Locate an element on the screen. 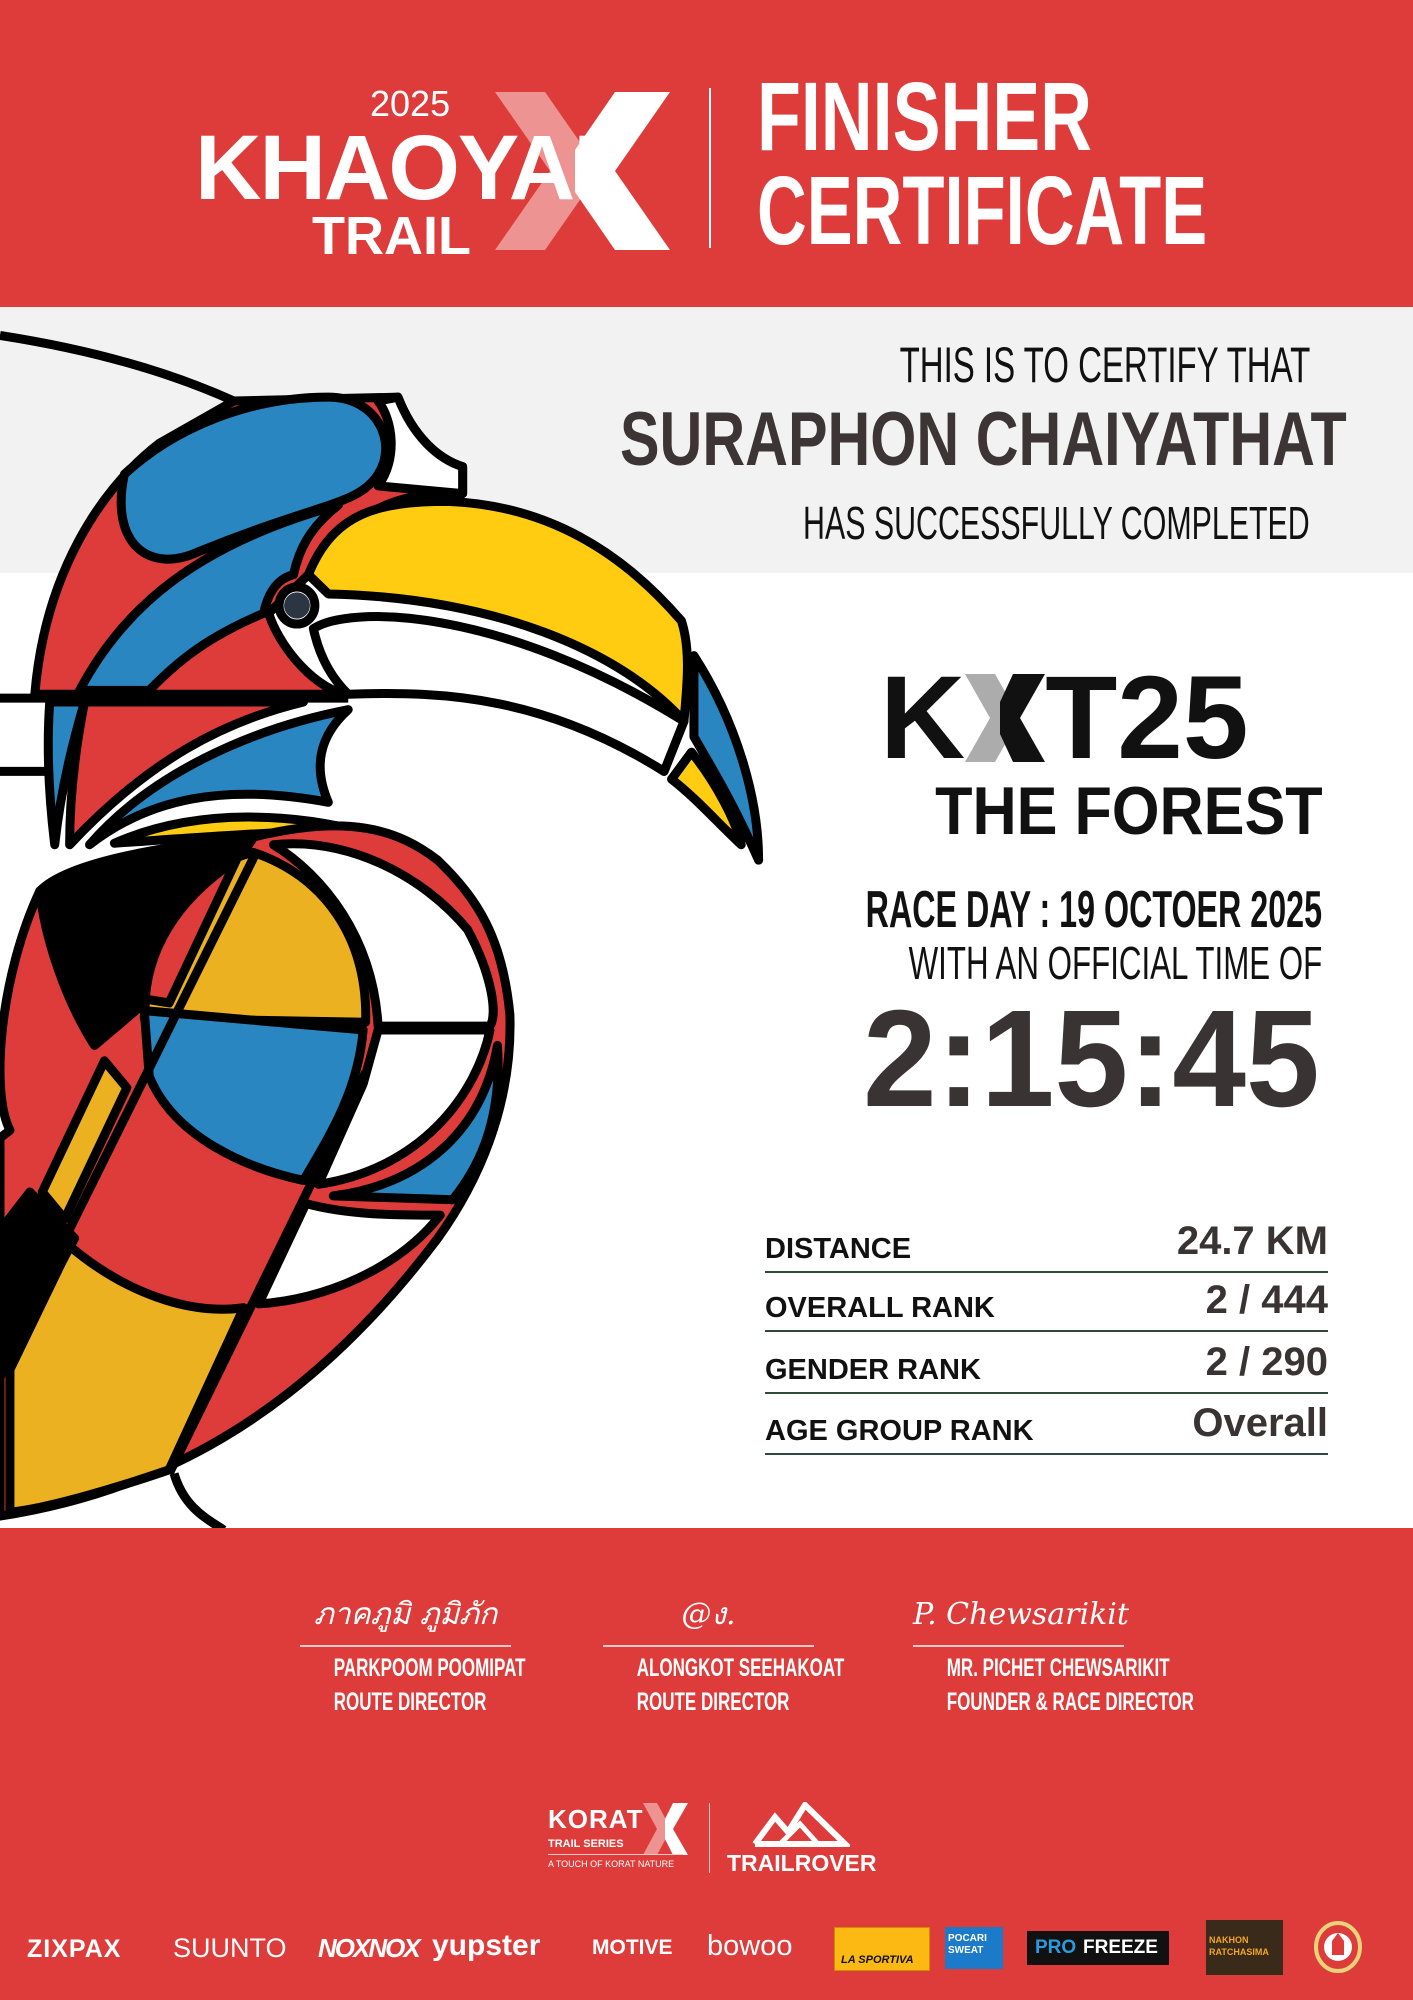  sponsor-suunto: SUUNTO is located at coordinates (230, 1948).